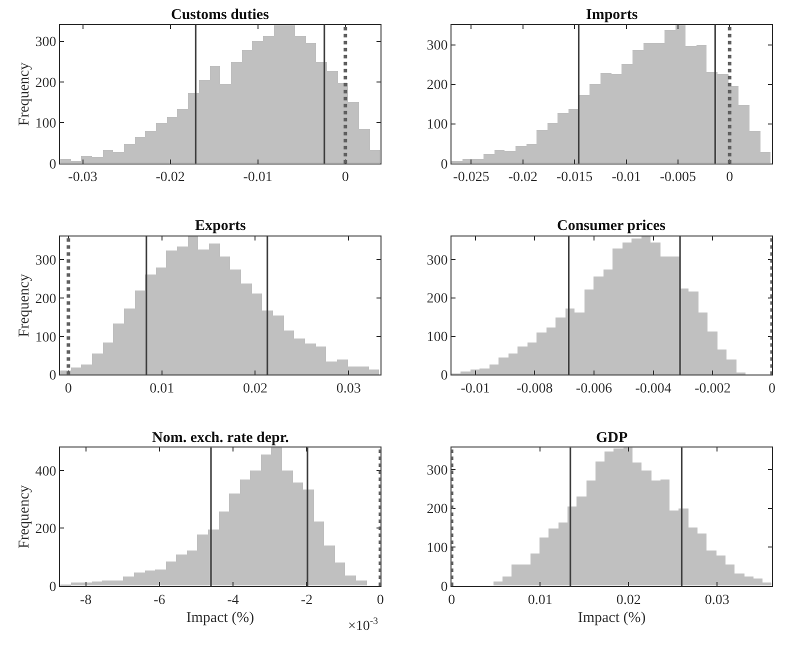 The image size is (792, 646). I want to click on x-tick-label: -0.025, so click(471, 178).